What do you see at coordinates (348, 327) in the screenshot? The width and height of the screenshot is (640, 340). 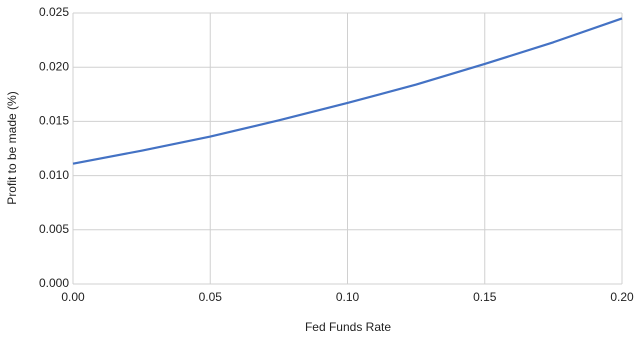 I see `x-axis-label: Fed Funds Rate` at bounding box center [348, 327].